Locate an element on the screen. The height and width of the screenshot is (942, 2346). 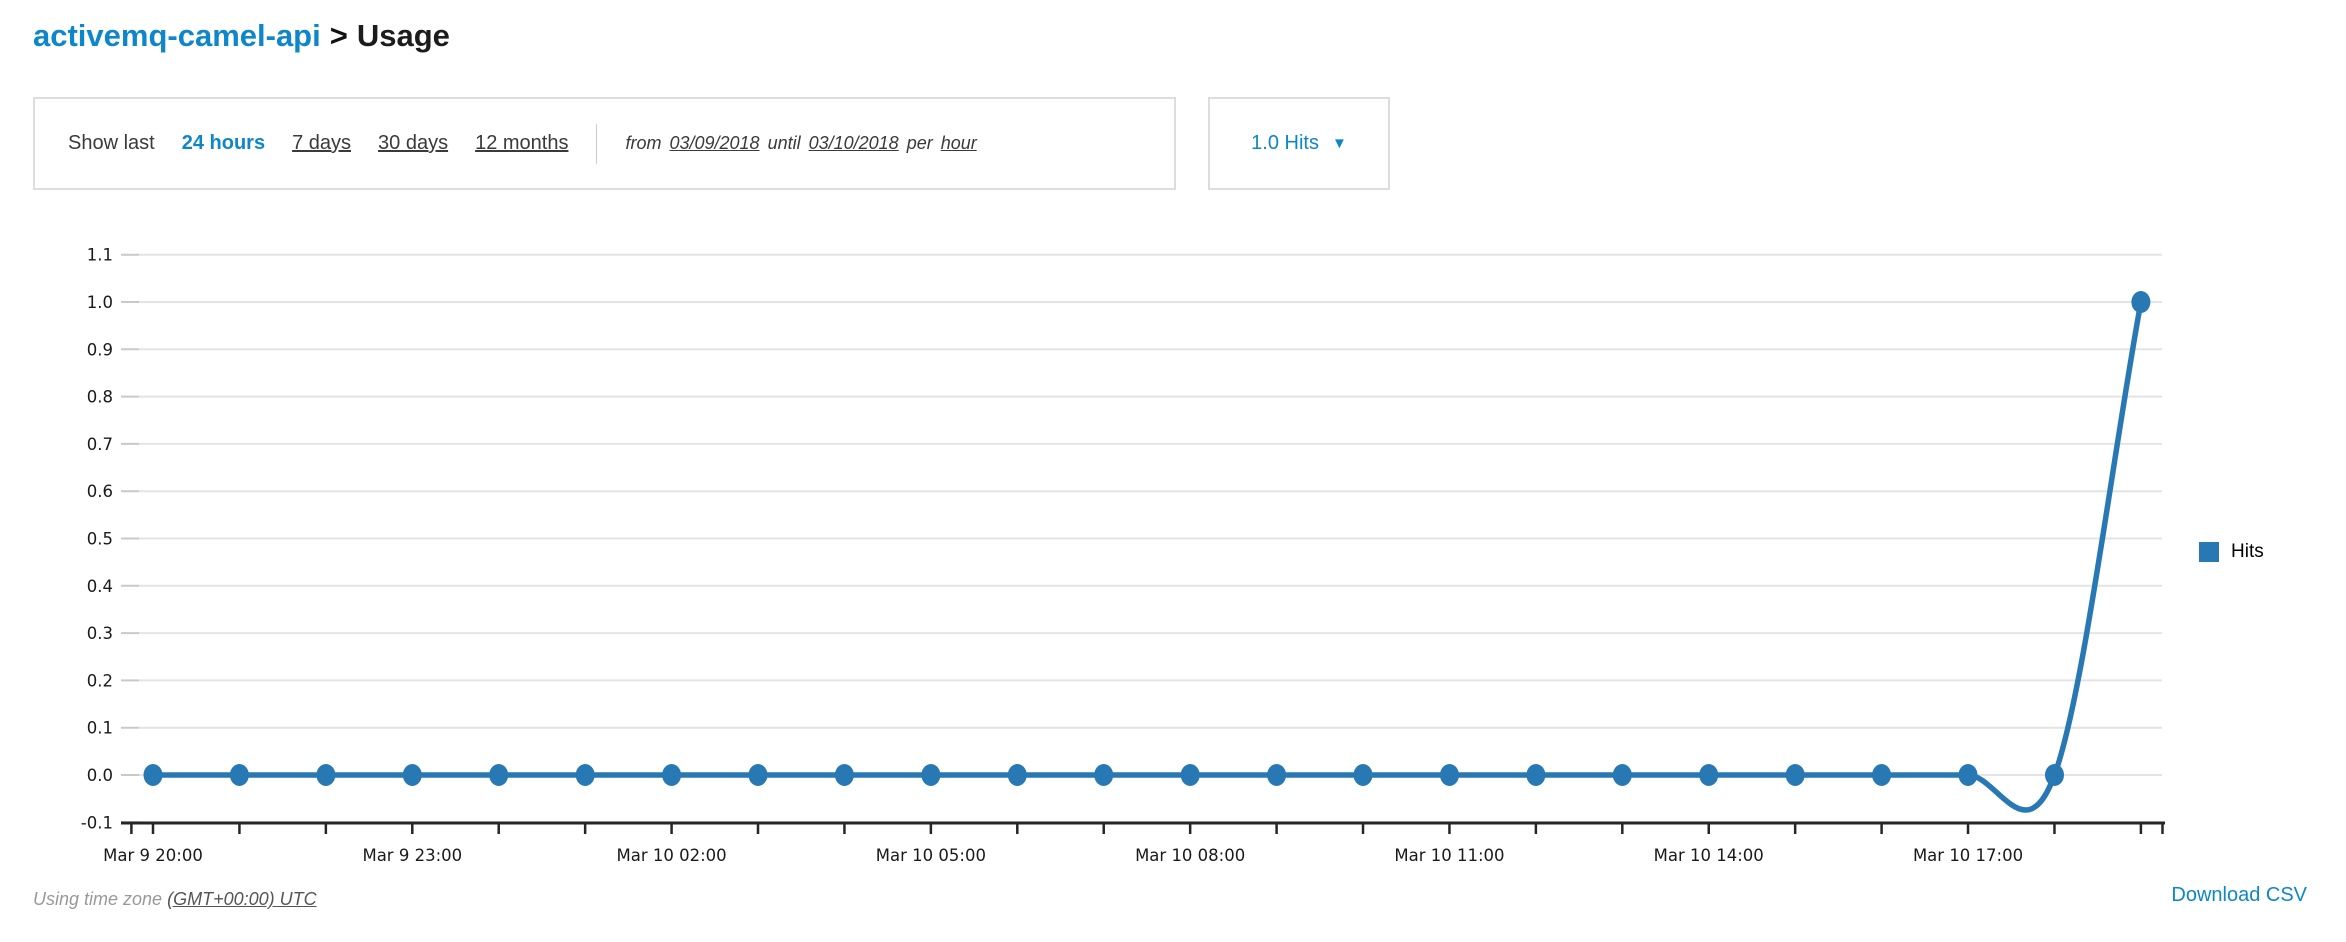
metric-dropdown: 1.0 Hits ▼ is located at coordinates (1299, 143).